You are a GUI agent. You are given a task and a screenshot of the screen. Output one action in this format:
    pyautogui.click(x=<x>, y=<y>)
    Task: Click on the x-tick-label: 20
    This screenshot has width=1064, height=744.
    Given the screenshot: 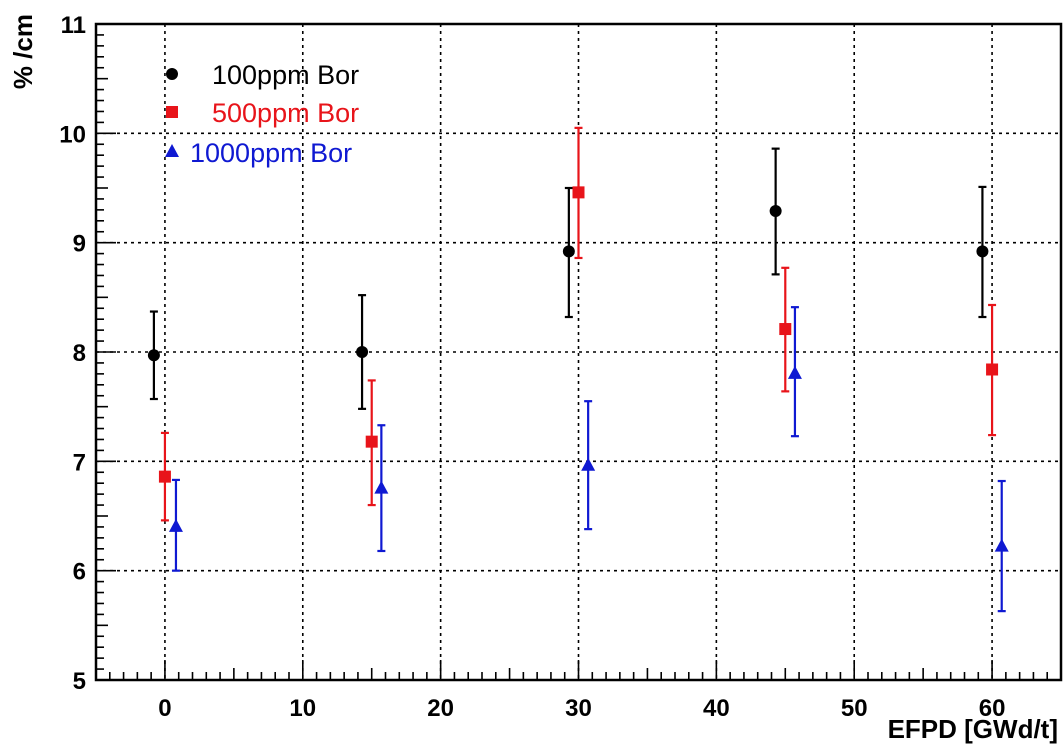 What is the action you would take?
    pyautogui.click(x=440, y=708)
    